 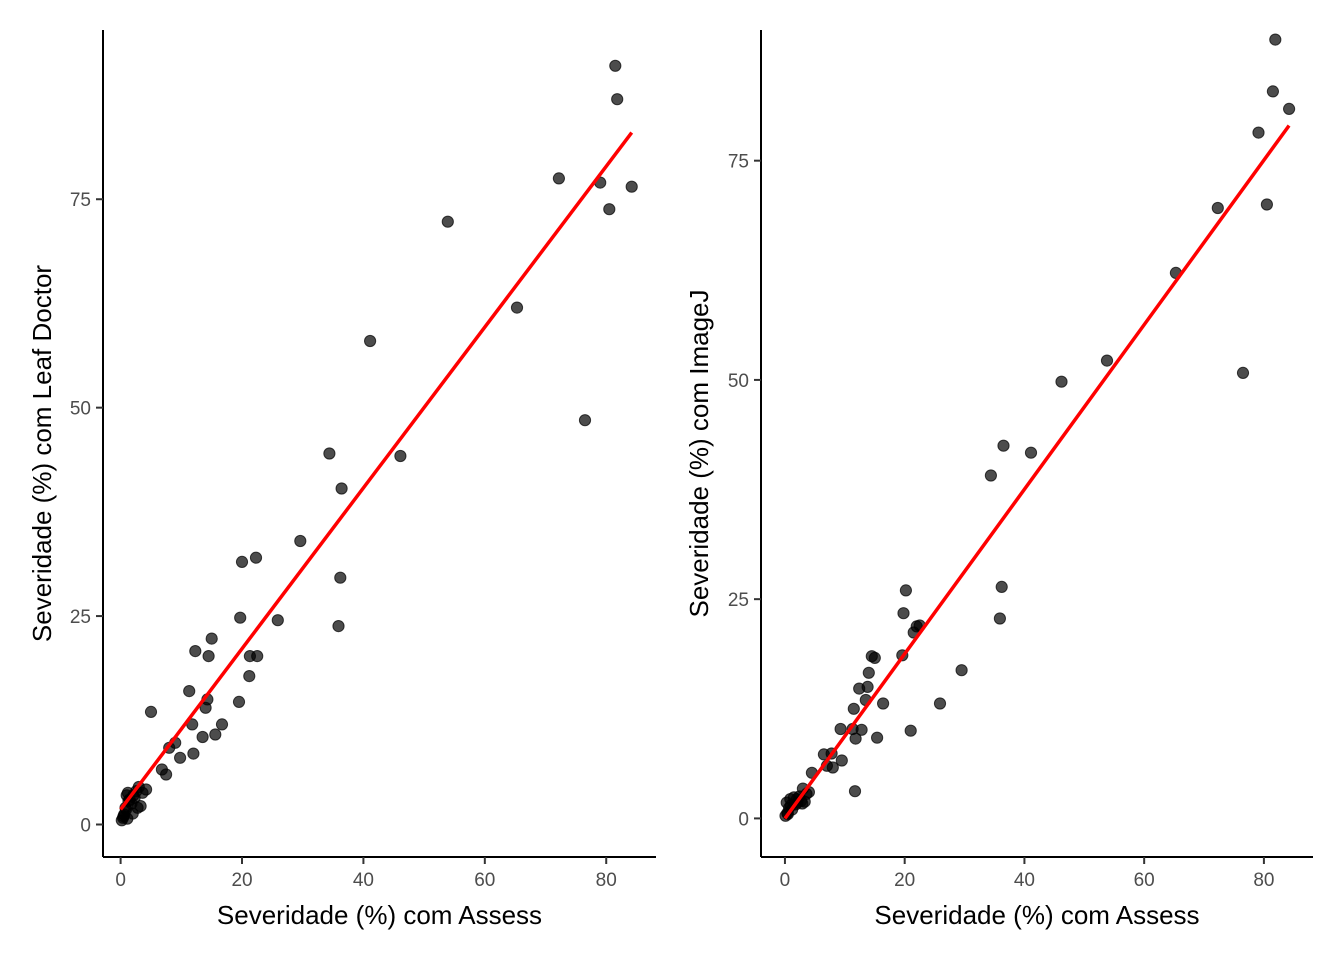 What do you see at coordinates (699, 453) in the screenshot?
I see `y-axis-title: Severidade (%) com ImageJ` at bounding box center [699, 453].